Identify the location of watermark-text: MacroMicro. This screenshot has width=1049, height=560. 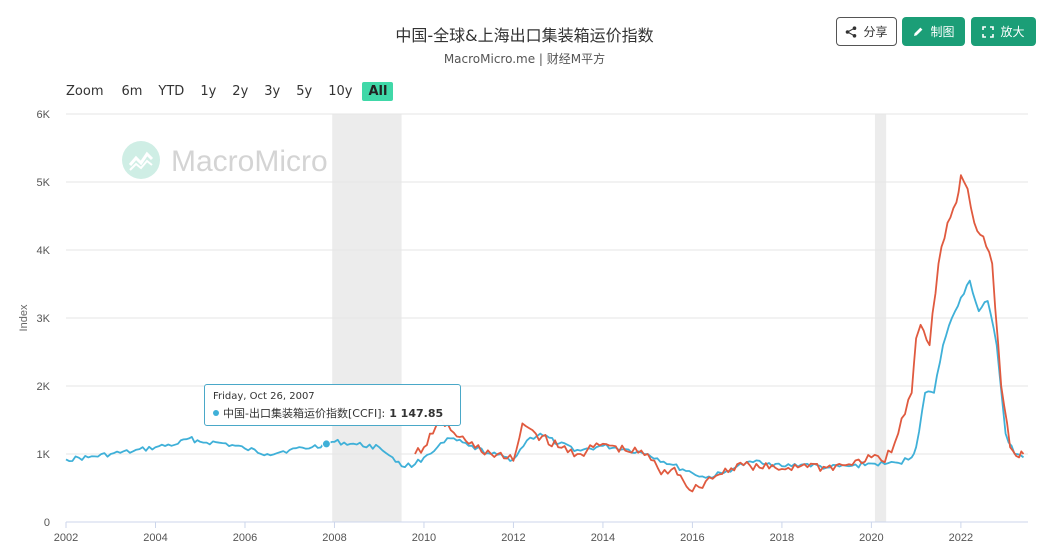
(249, 161).